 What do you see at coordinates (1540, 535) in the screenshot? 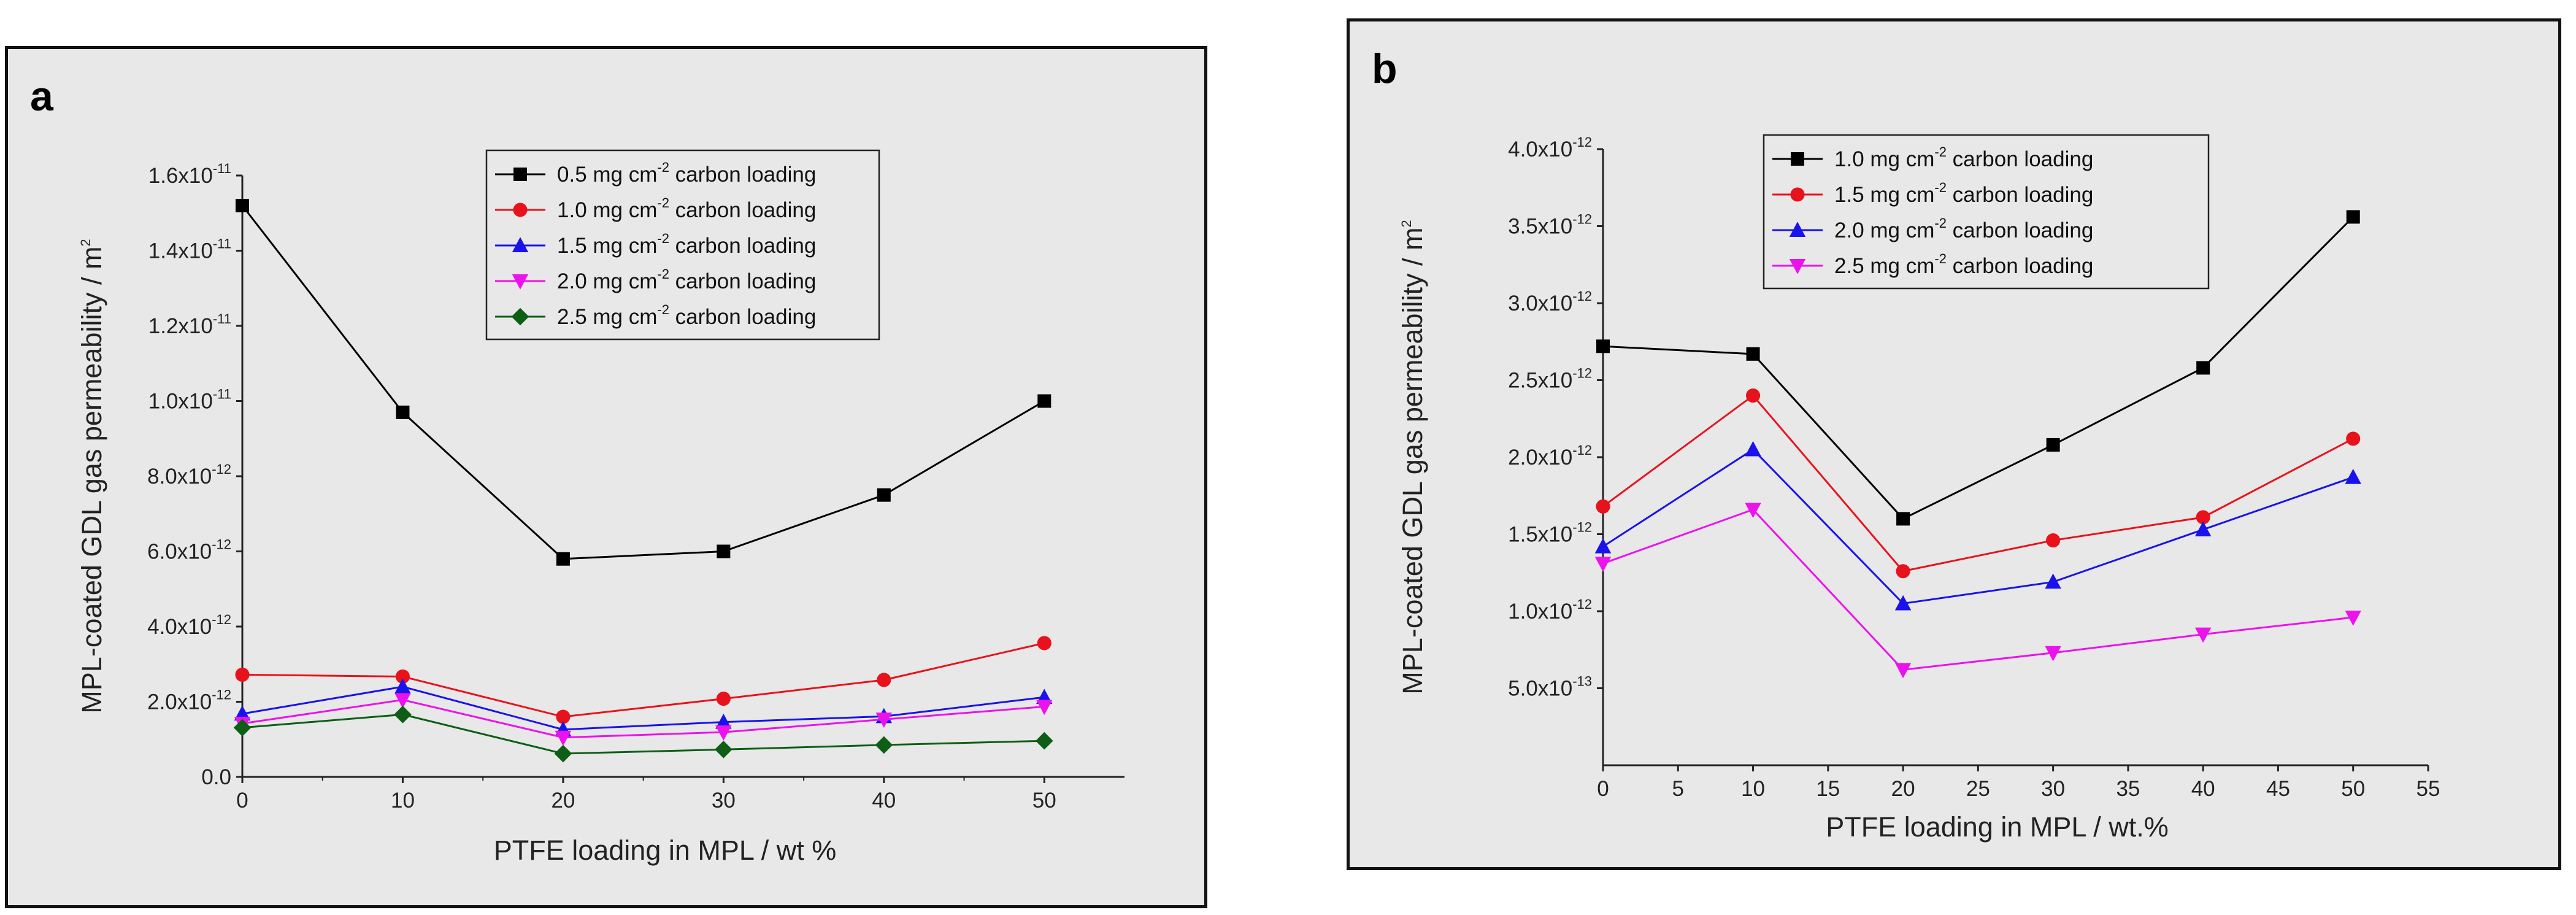
I see `chart-b-y-tick-mantissa: 1.5x10` at bounding box center [1540, 535].